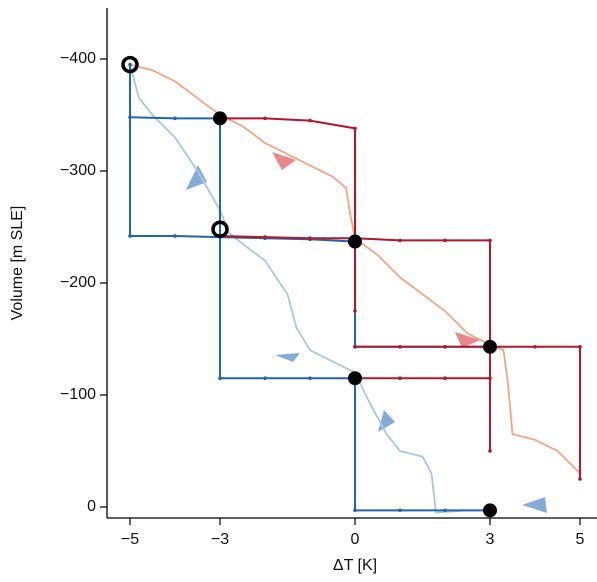 The height and width of the screenshot is (582, 597). What do you see at coordinates (78, 394) in the screenshot?
I see `y-tick-label: −100` at bounding box center [78, 394].